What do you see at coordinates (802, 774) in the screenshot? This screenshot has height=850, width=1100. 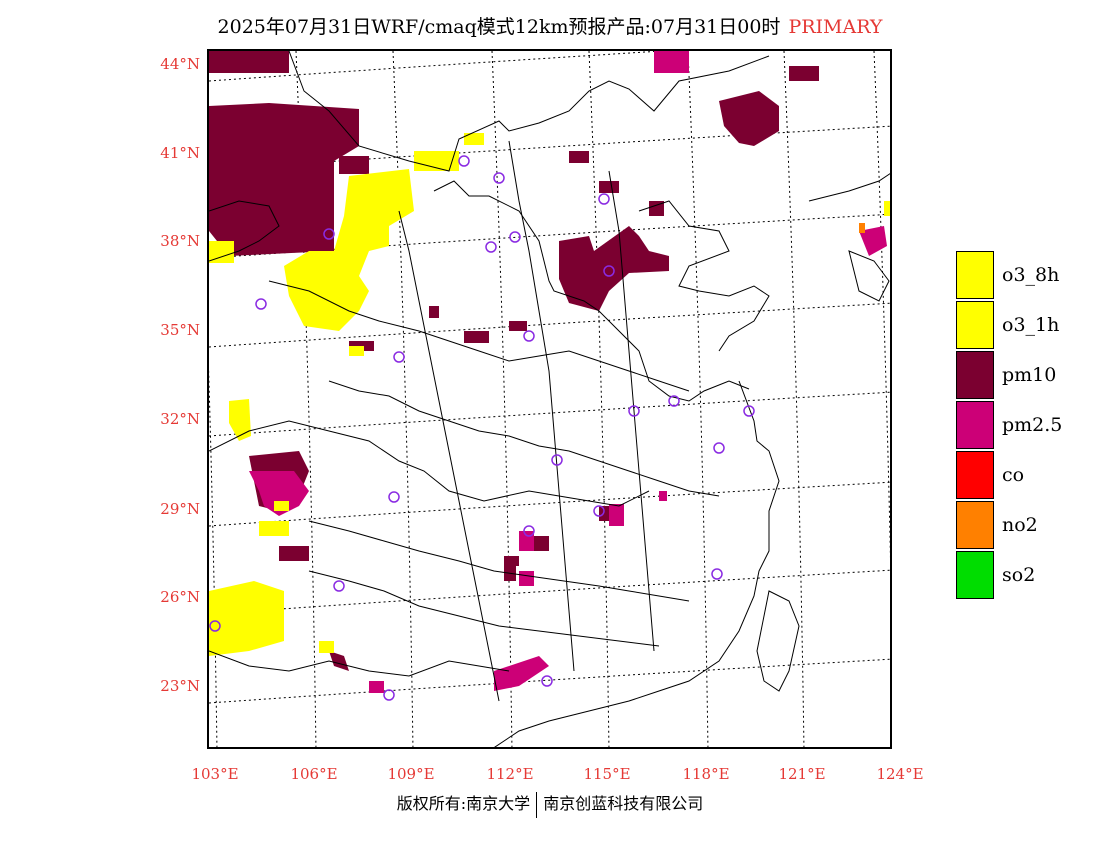 I see `lon-label: 121°E` at bounding box center [802, 774].